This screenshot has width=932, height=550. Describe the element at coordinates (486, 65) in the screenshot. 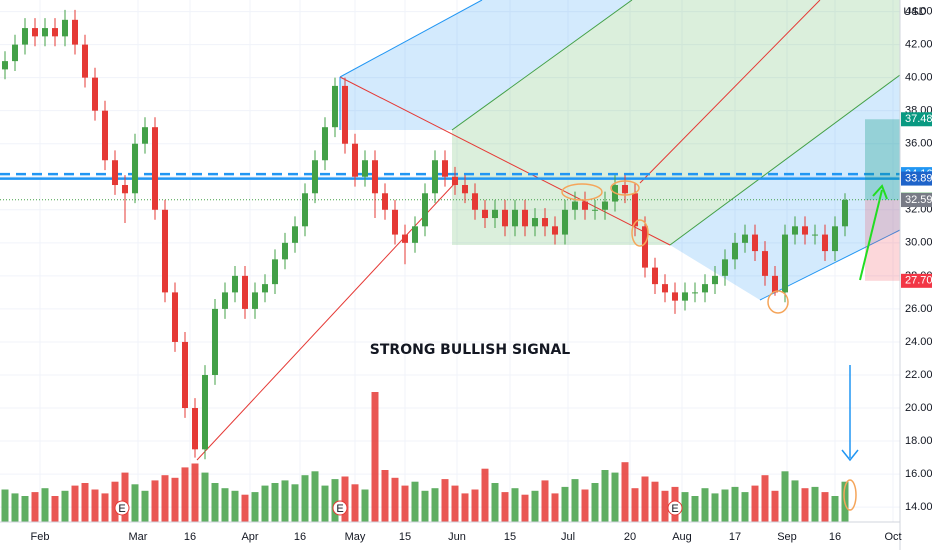

I see `fork-zone` at that location.